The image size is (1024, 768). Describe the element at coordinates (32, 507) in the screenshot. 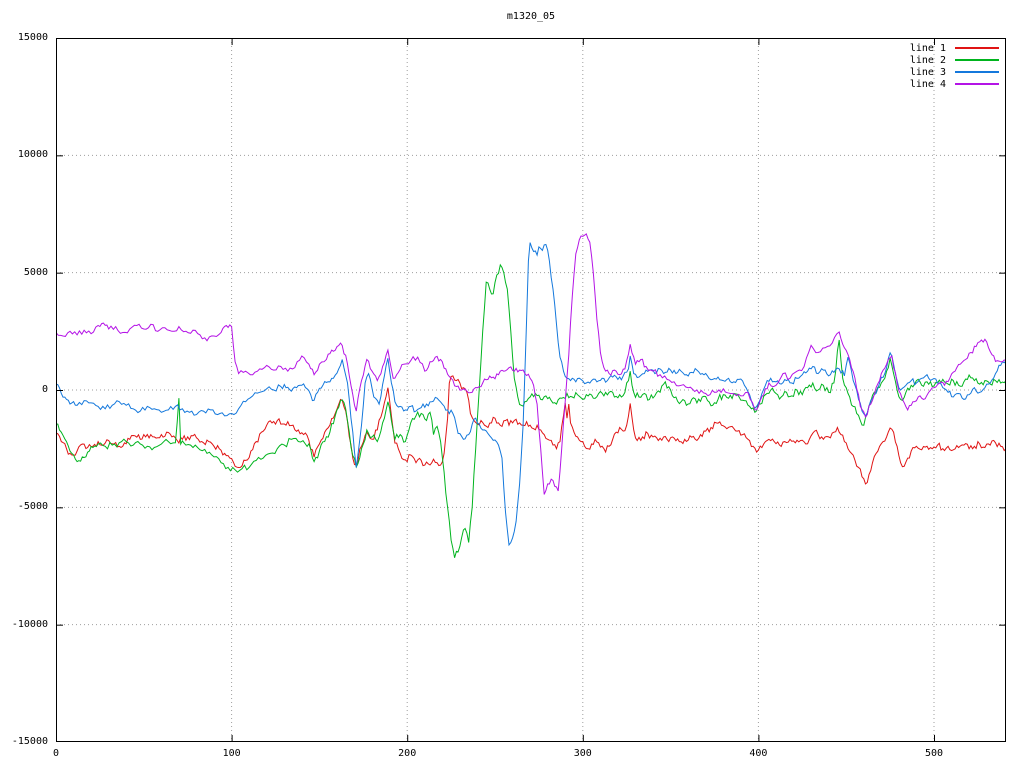

I see `y-tick-label: -5000` at that location.